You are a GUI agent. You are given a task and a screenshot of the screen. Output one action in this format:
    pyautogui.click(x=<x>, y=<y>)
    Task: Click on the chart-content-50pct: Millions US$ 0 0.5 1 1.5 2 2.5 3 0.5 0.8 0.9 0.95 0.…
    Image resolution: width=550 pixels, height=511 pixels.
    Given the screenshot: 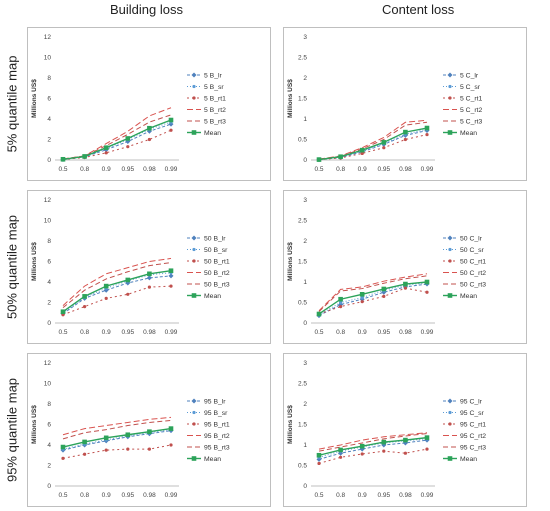 What is the action you would take?
    pyautogui.click(x=405, y=267)
    